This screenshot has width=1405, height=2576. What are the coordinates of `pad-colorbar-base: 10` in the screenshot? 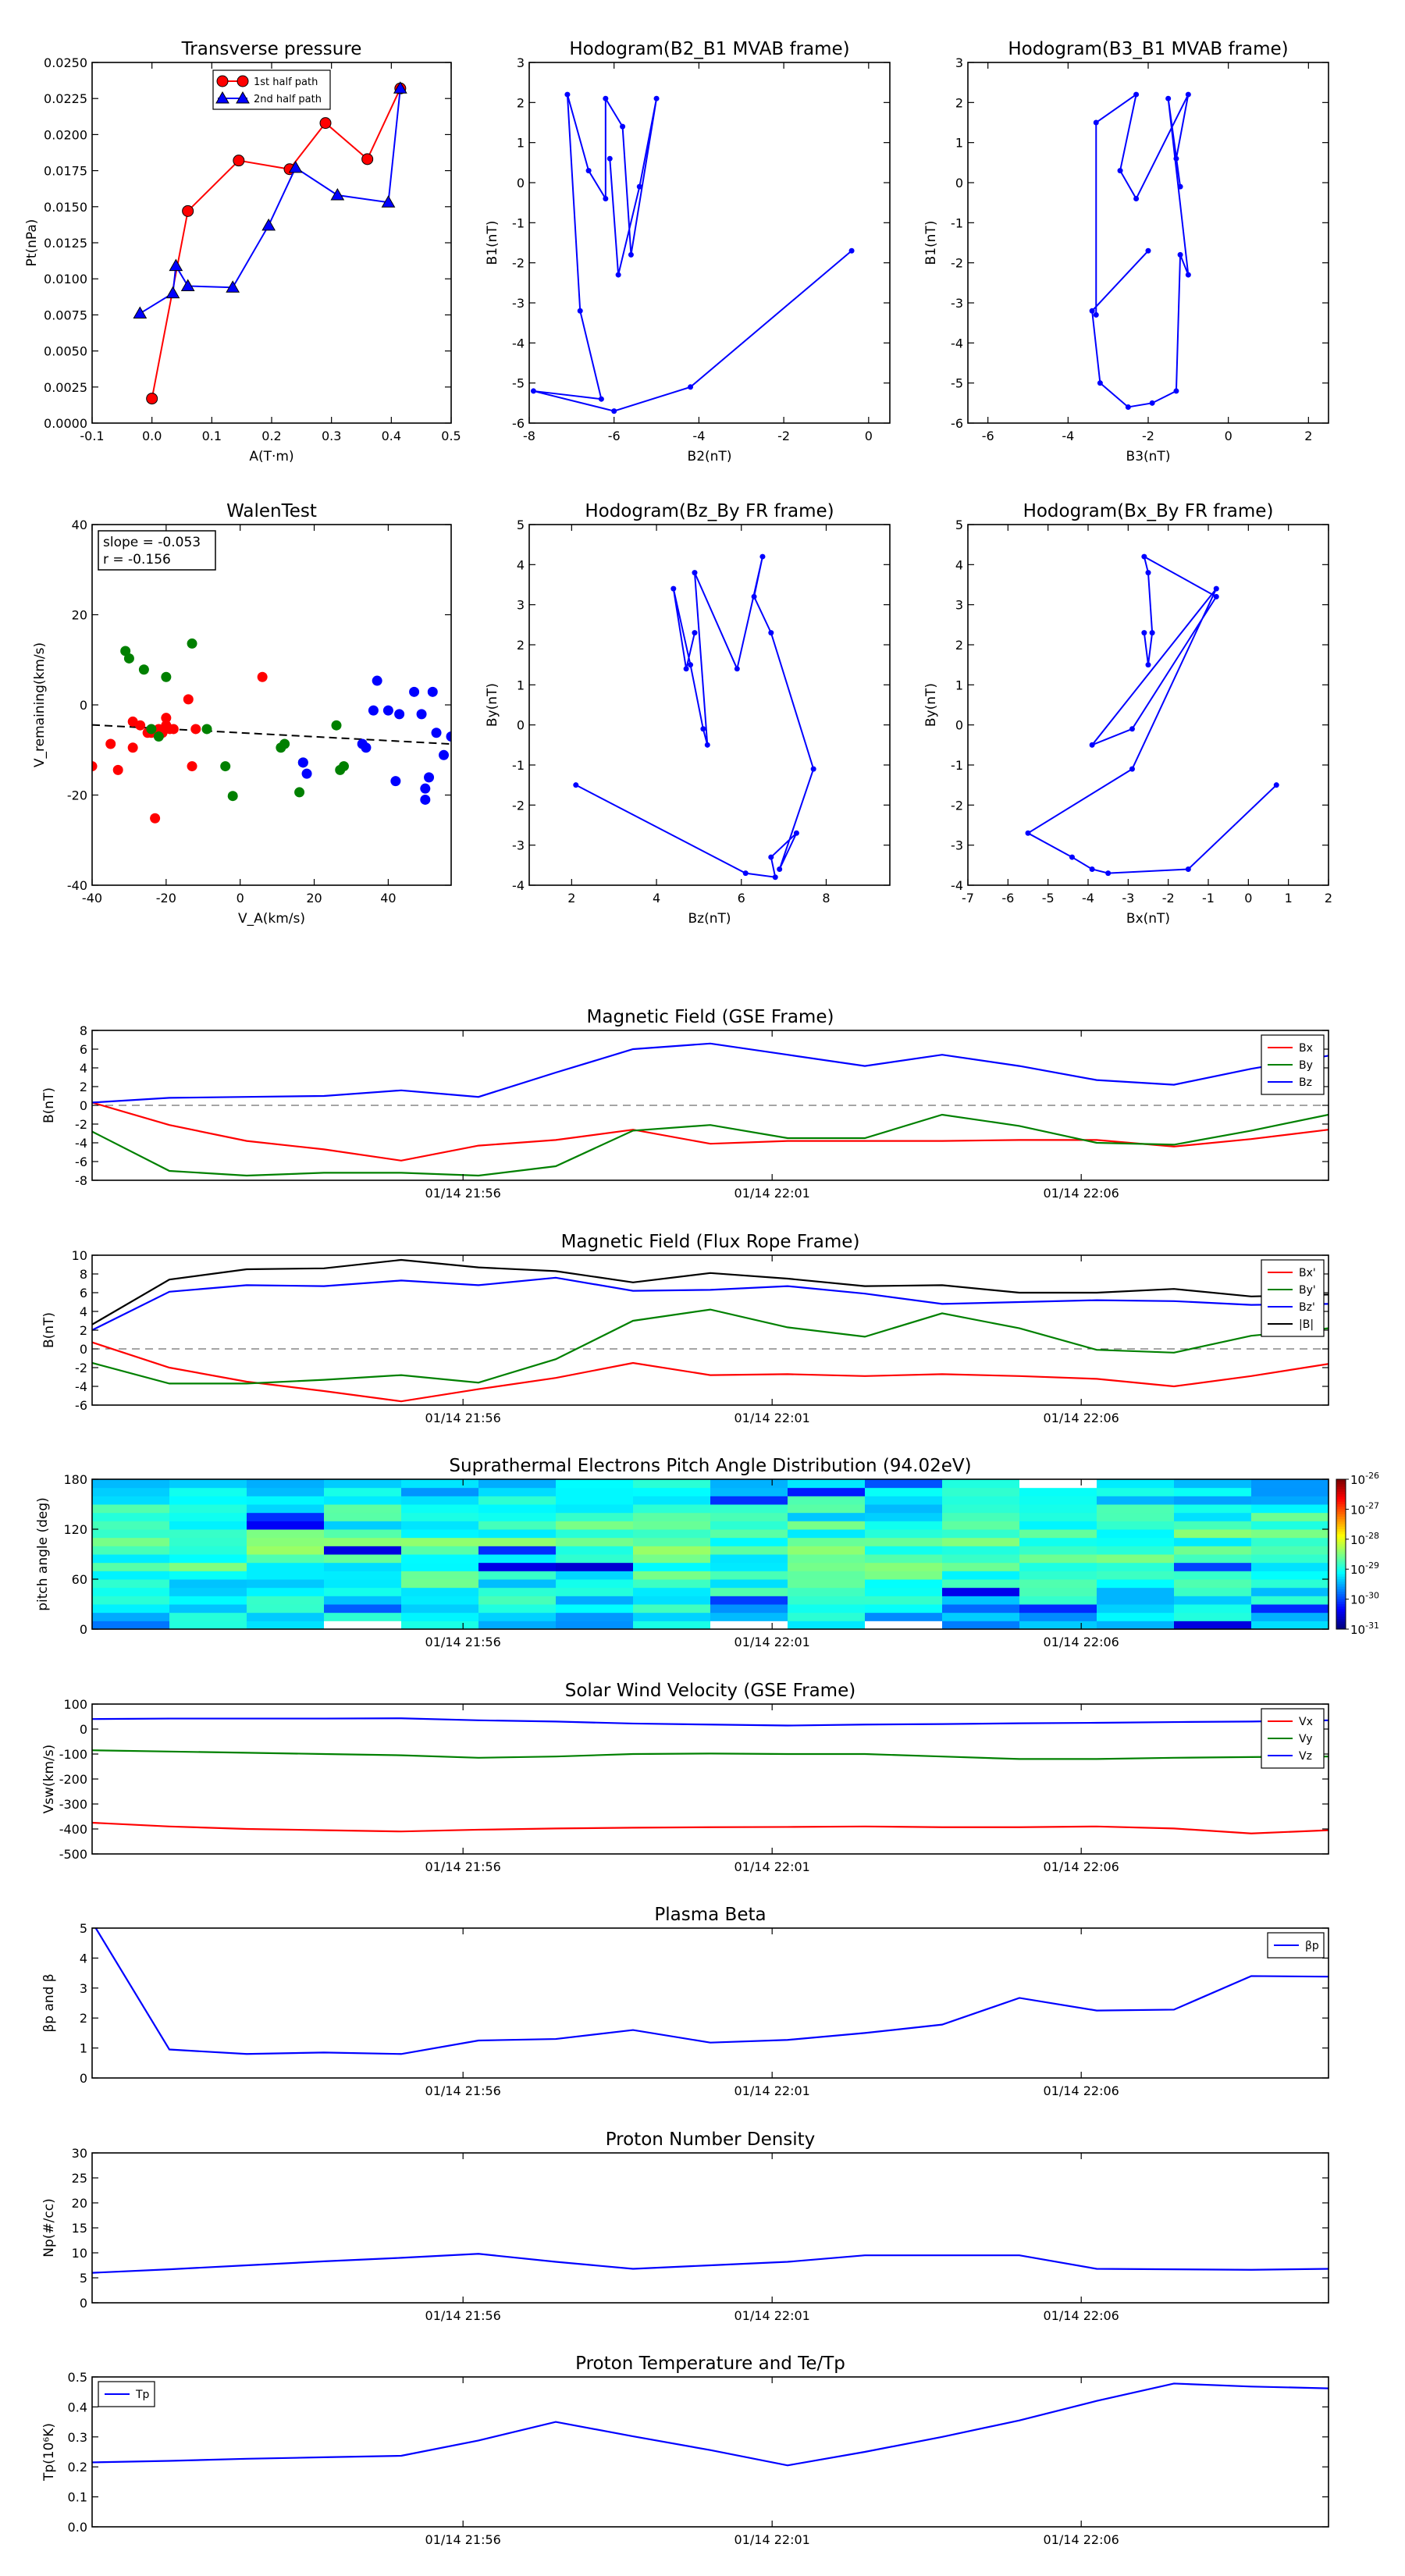 It's located at (1358, 1510).